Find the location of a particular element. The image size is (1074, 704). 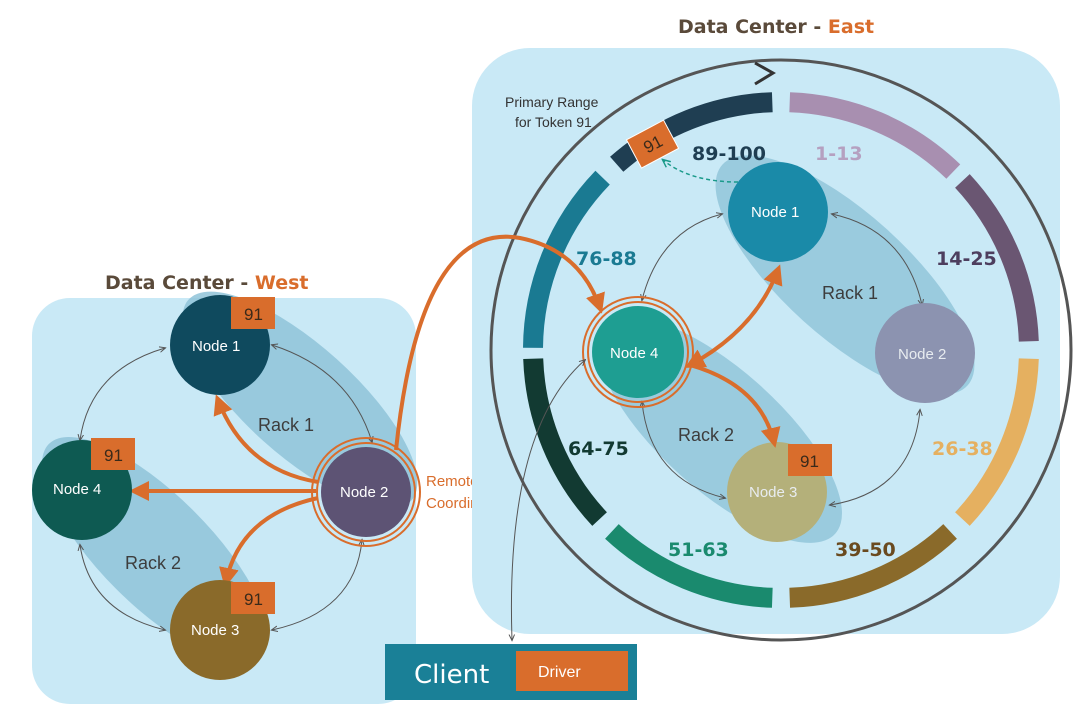

range-label-89-100: 89-100 is located at coordinates (729, 154).